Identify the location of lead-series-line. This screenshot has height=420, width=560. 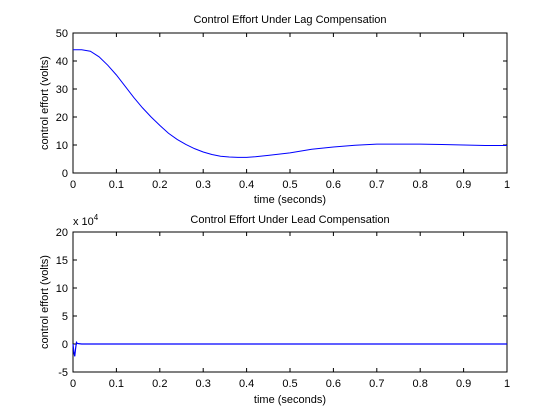
(289, 348).